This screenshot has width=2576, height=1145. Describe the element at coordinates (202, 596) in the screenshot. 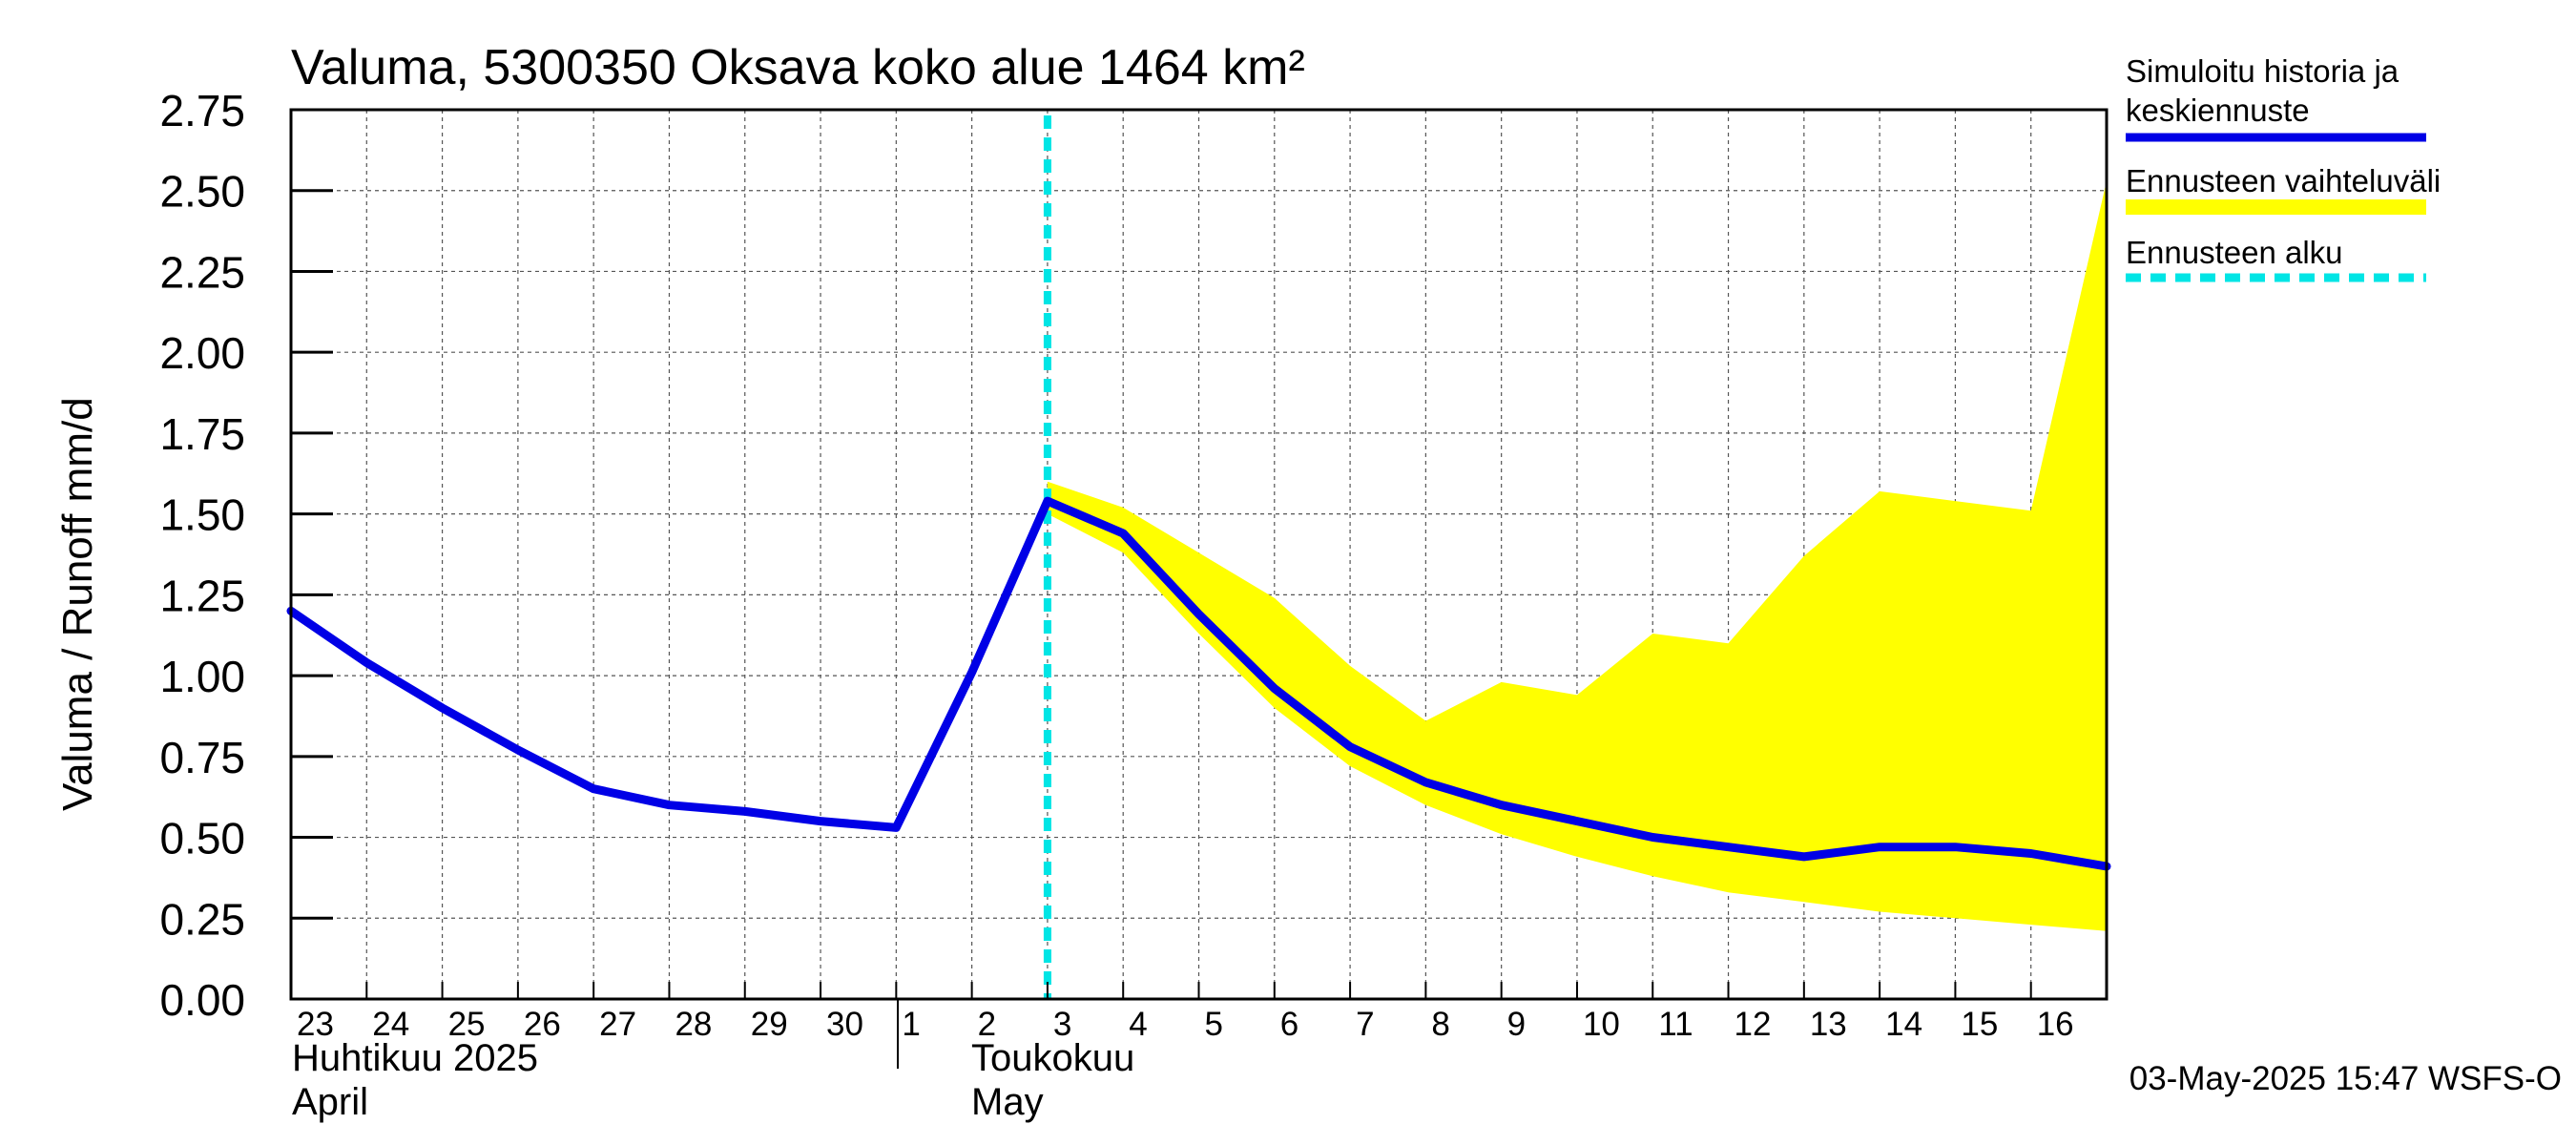

I see `y-tick-label: 1.25` at that location.